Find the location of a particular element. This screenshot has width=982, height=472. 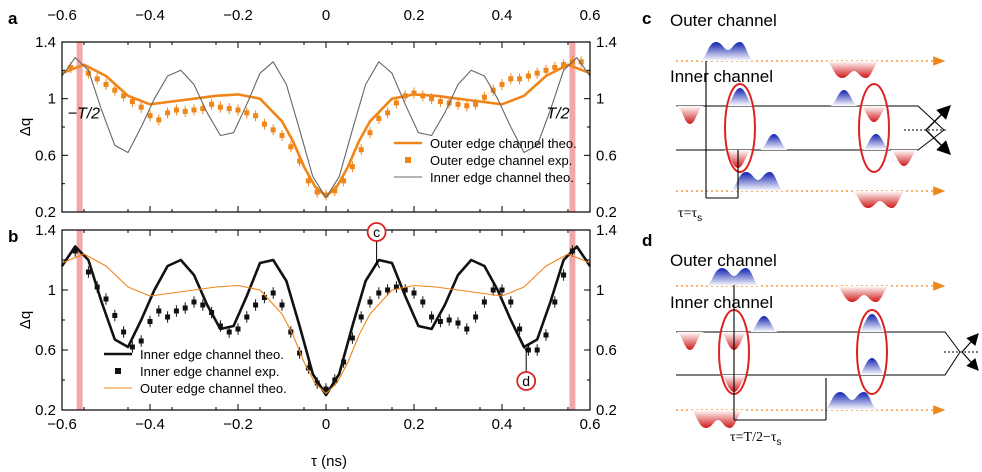

legend-label-b-0: Inner edge channel theo. is located at coordinates (212, 354).